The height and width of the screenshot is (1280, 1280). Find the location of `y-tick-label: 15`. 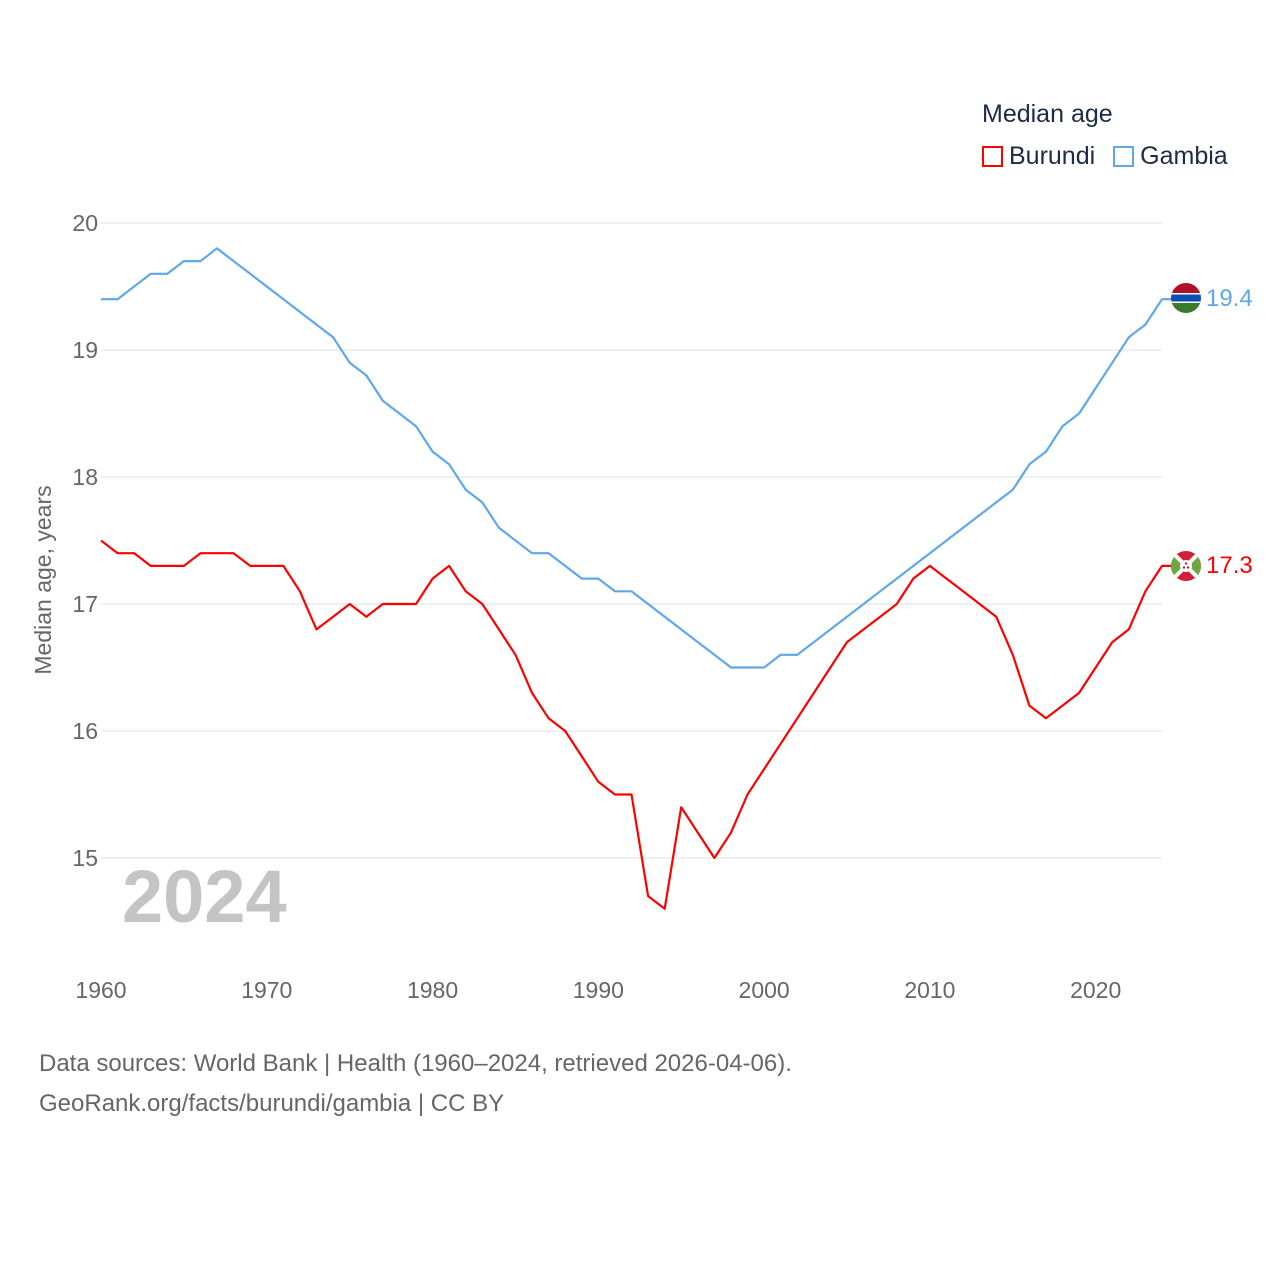

y-tick-label: 15 is located at coordinates (85, 858).